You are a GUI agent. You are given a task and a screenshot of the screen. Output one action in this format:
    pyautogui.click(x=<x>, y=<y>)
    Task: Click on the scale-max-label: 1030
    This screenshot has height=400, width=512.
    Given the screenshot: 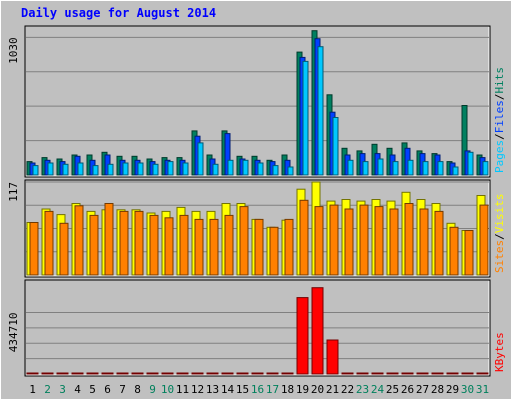 What is the action you would take?
    pyautogui.click(x=13, y=50)
    